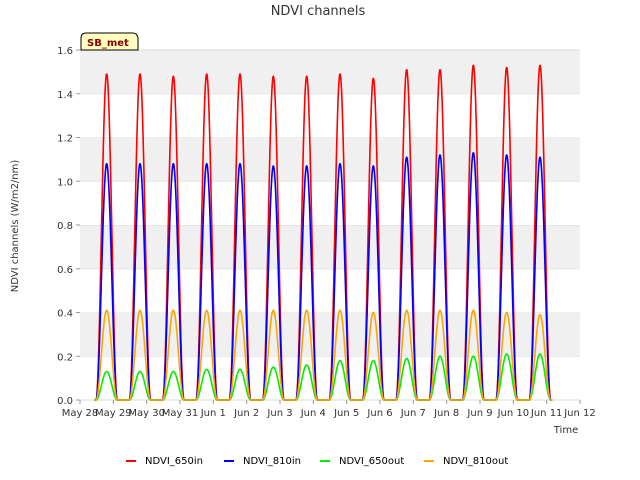 This screenshot has width=640, height=480. Describe the element at coordinates (65, 51) in the screenshot. I see `y-tick-label: 1.6` at that location.